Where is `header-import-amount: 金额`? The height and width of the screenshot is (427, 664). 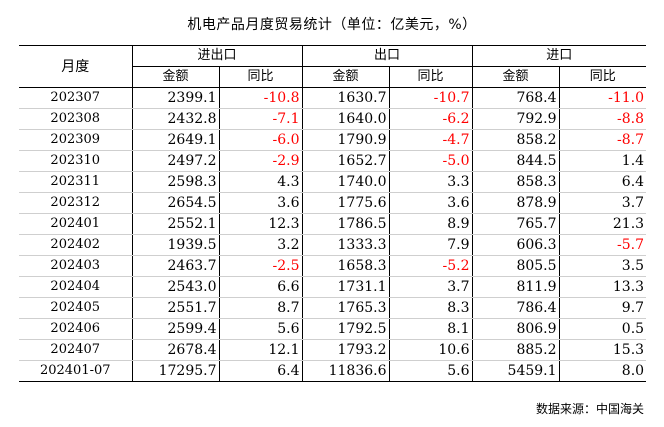 header-import-amount: 金额 is located at coordinates (515, 77).